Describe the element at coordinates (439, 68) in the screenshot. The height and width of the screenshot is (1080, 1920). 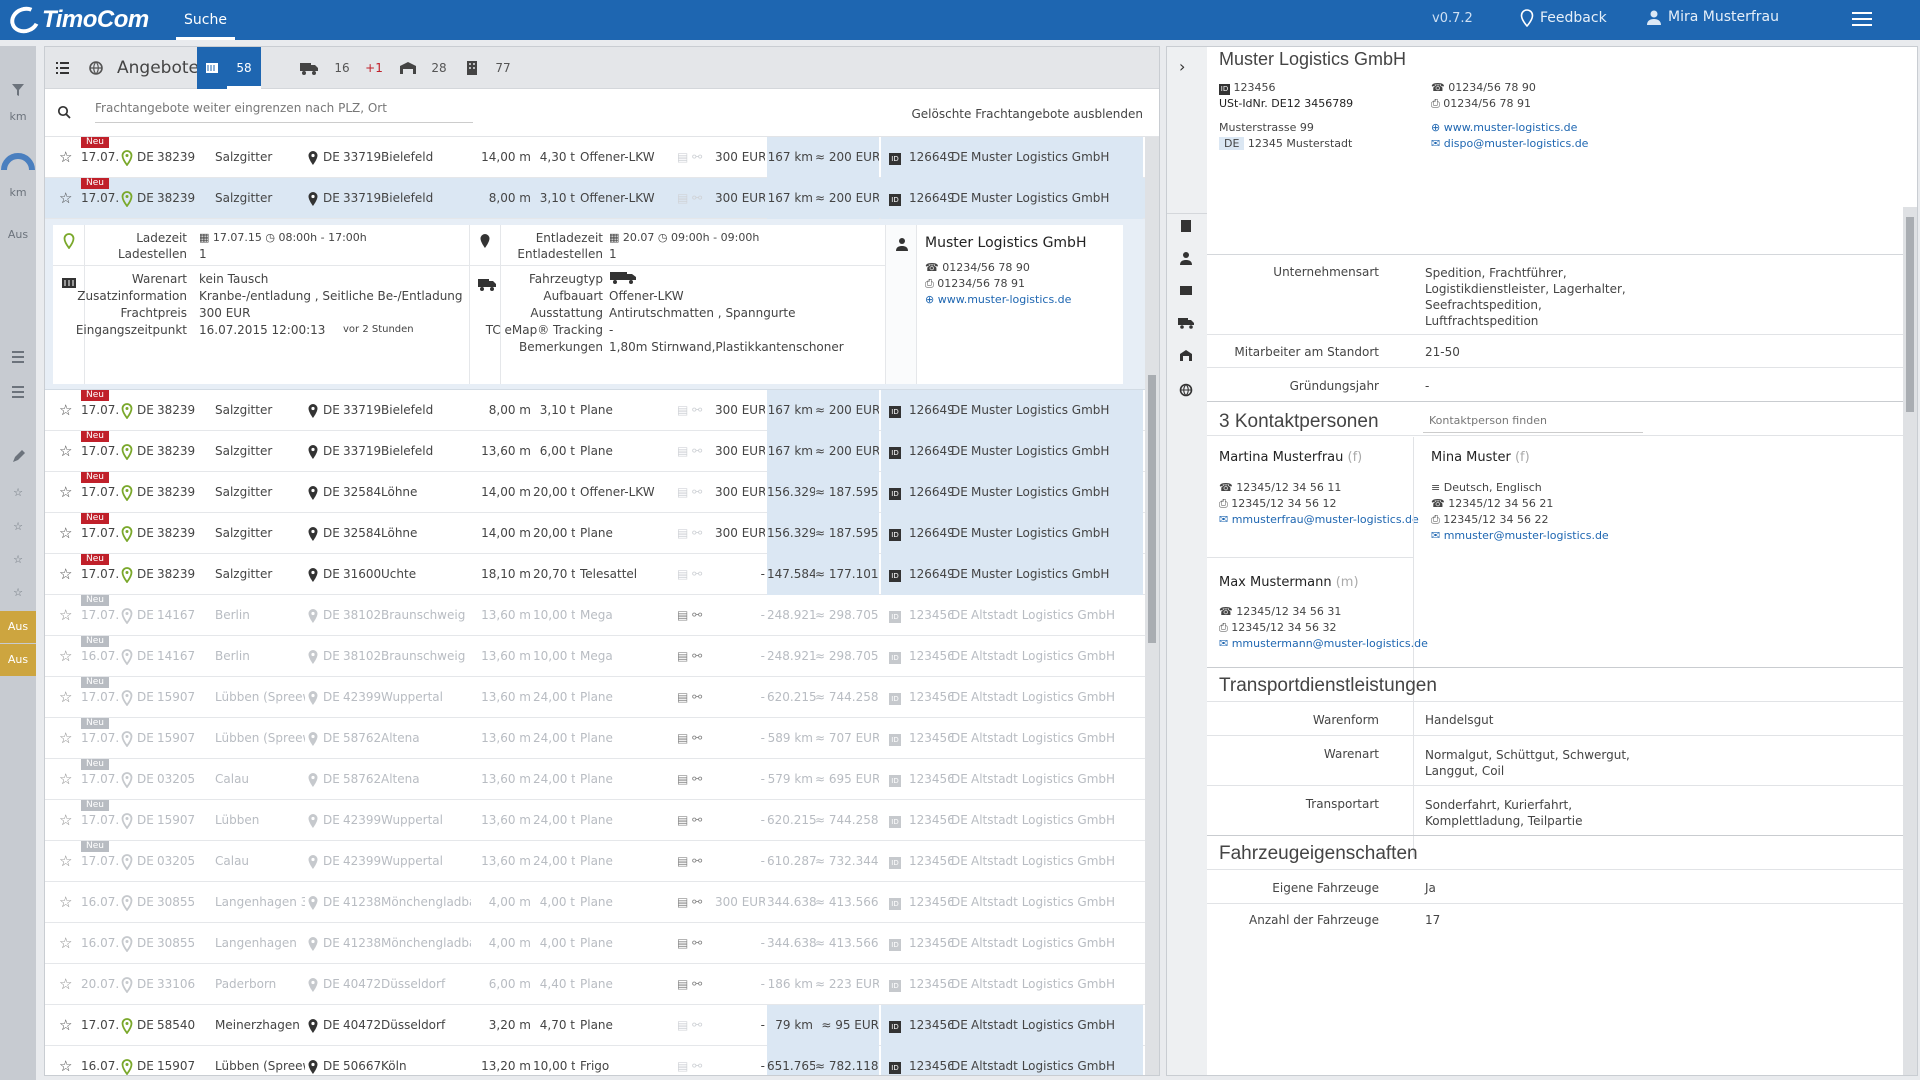
I see `warehouse-tab-count: 28` at that location.